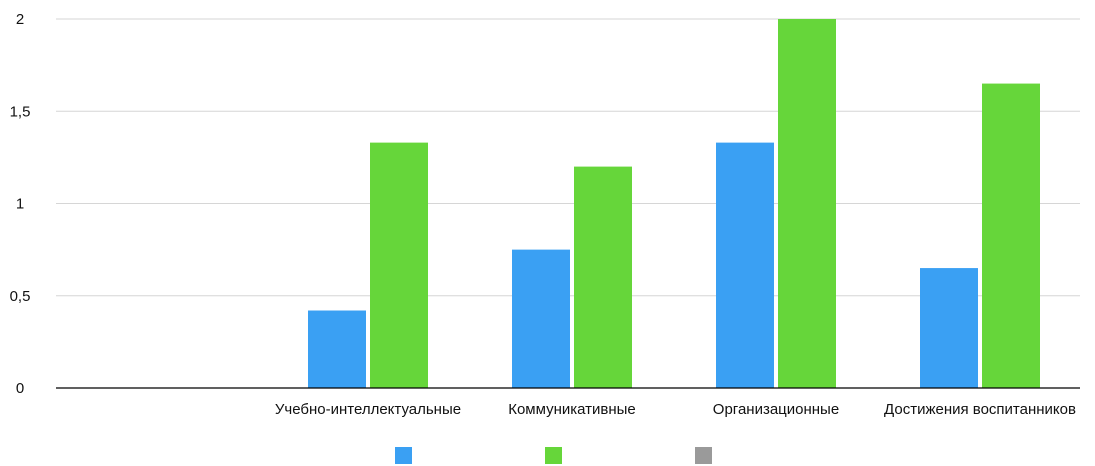 The height and width of the screenshot is (466, 1095). I want to click on y-tick-label: 1,5, so click(20, 111).